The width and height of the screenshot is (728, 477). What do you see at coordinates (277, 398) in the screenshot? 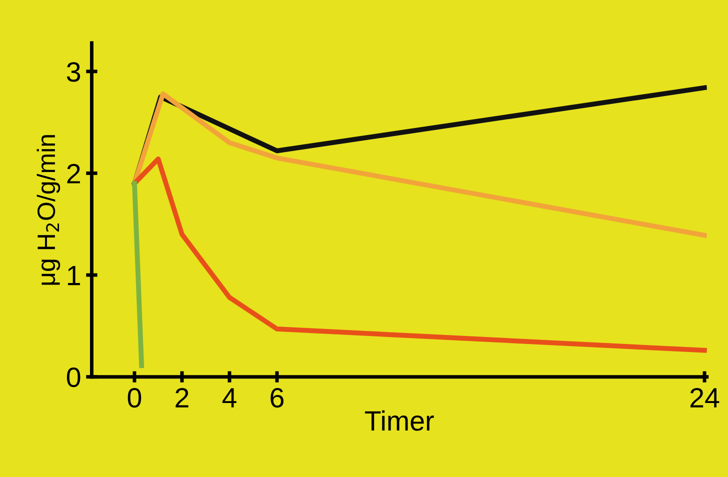
I see `x-tick-label: 6` at bounding box center [277, 398].